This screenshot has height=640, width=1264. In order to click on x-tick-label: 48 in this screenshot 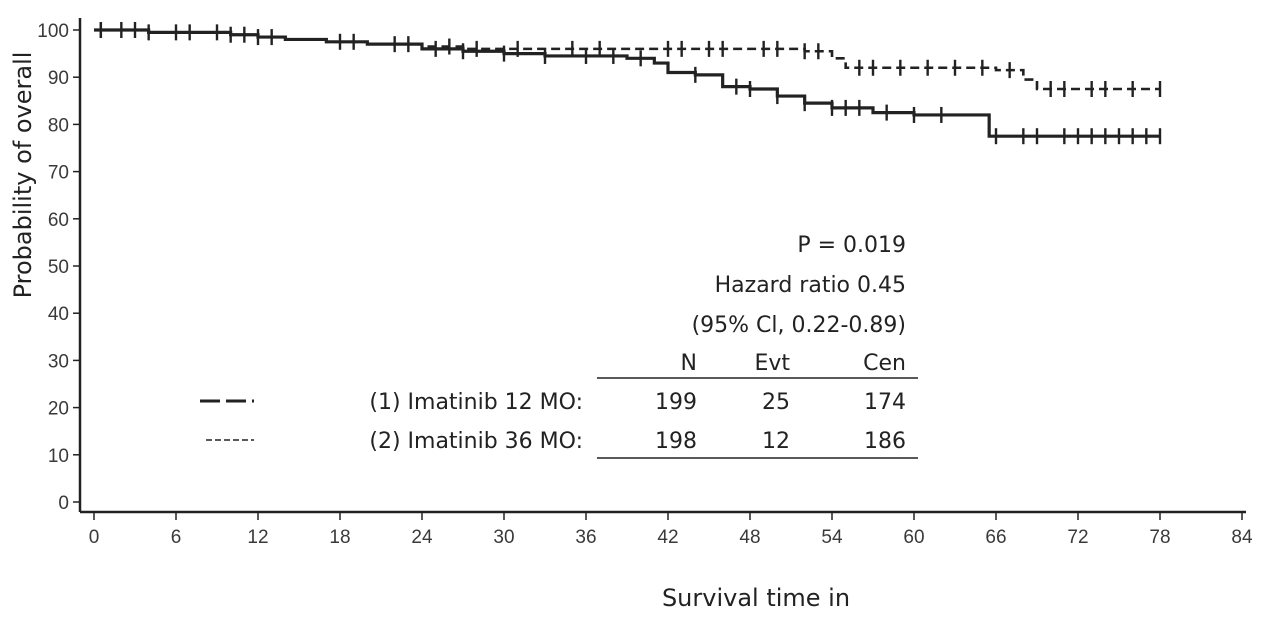, I will do `click(749, 537)`.